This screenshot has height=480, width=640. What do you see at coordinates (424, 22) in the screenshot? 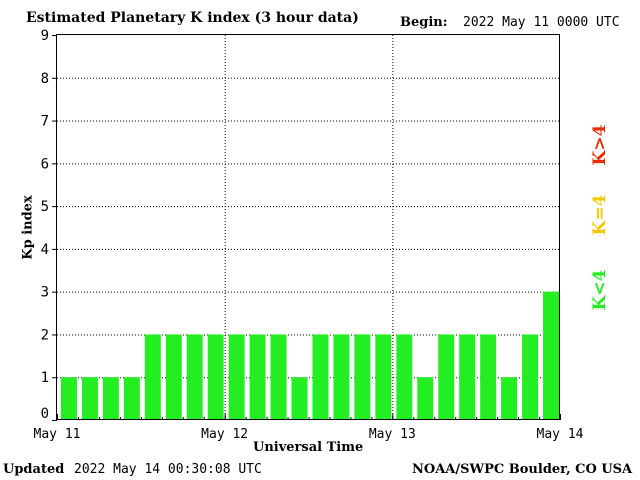
I see `begin-label: Begin:` at bounding box center [424, 22].